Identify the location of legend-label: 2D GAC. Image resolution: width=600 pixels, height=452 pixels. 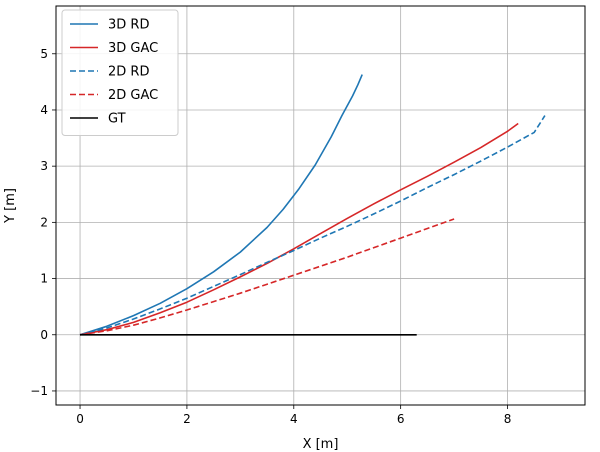
(133, 95).